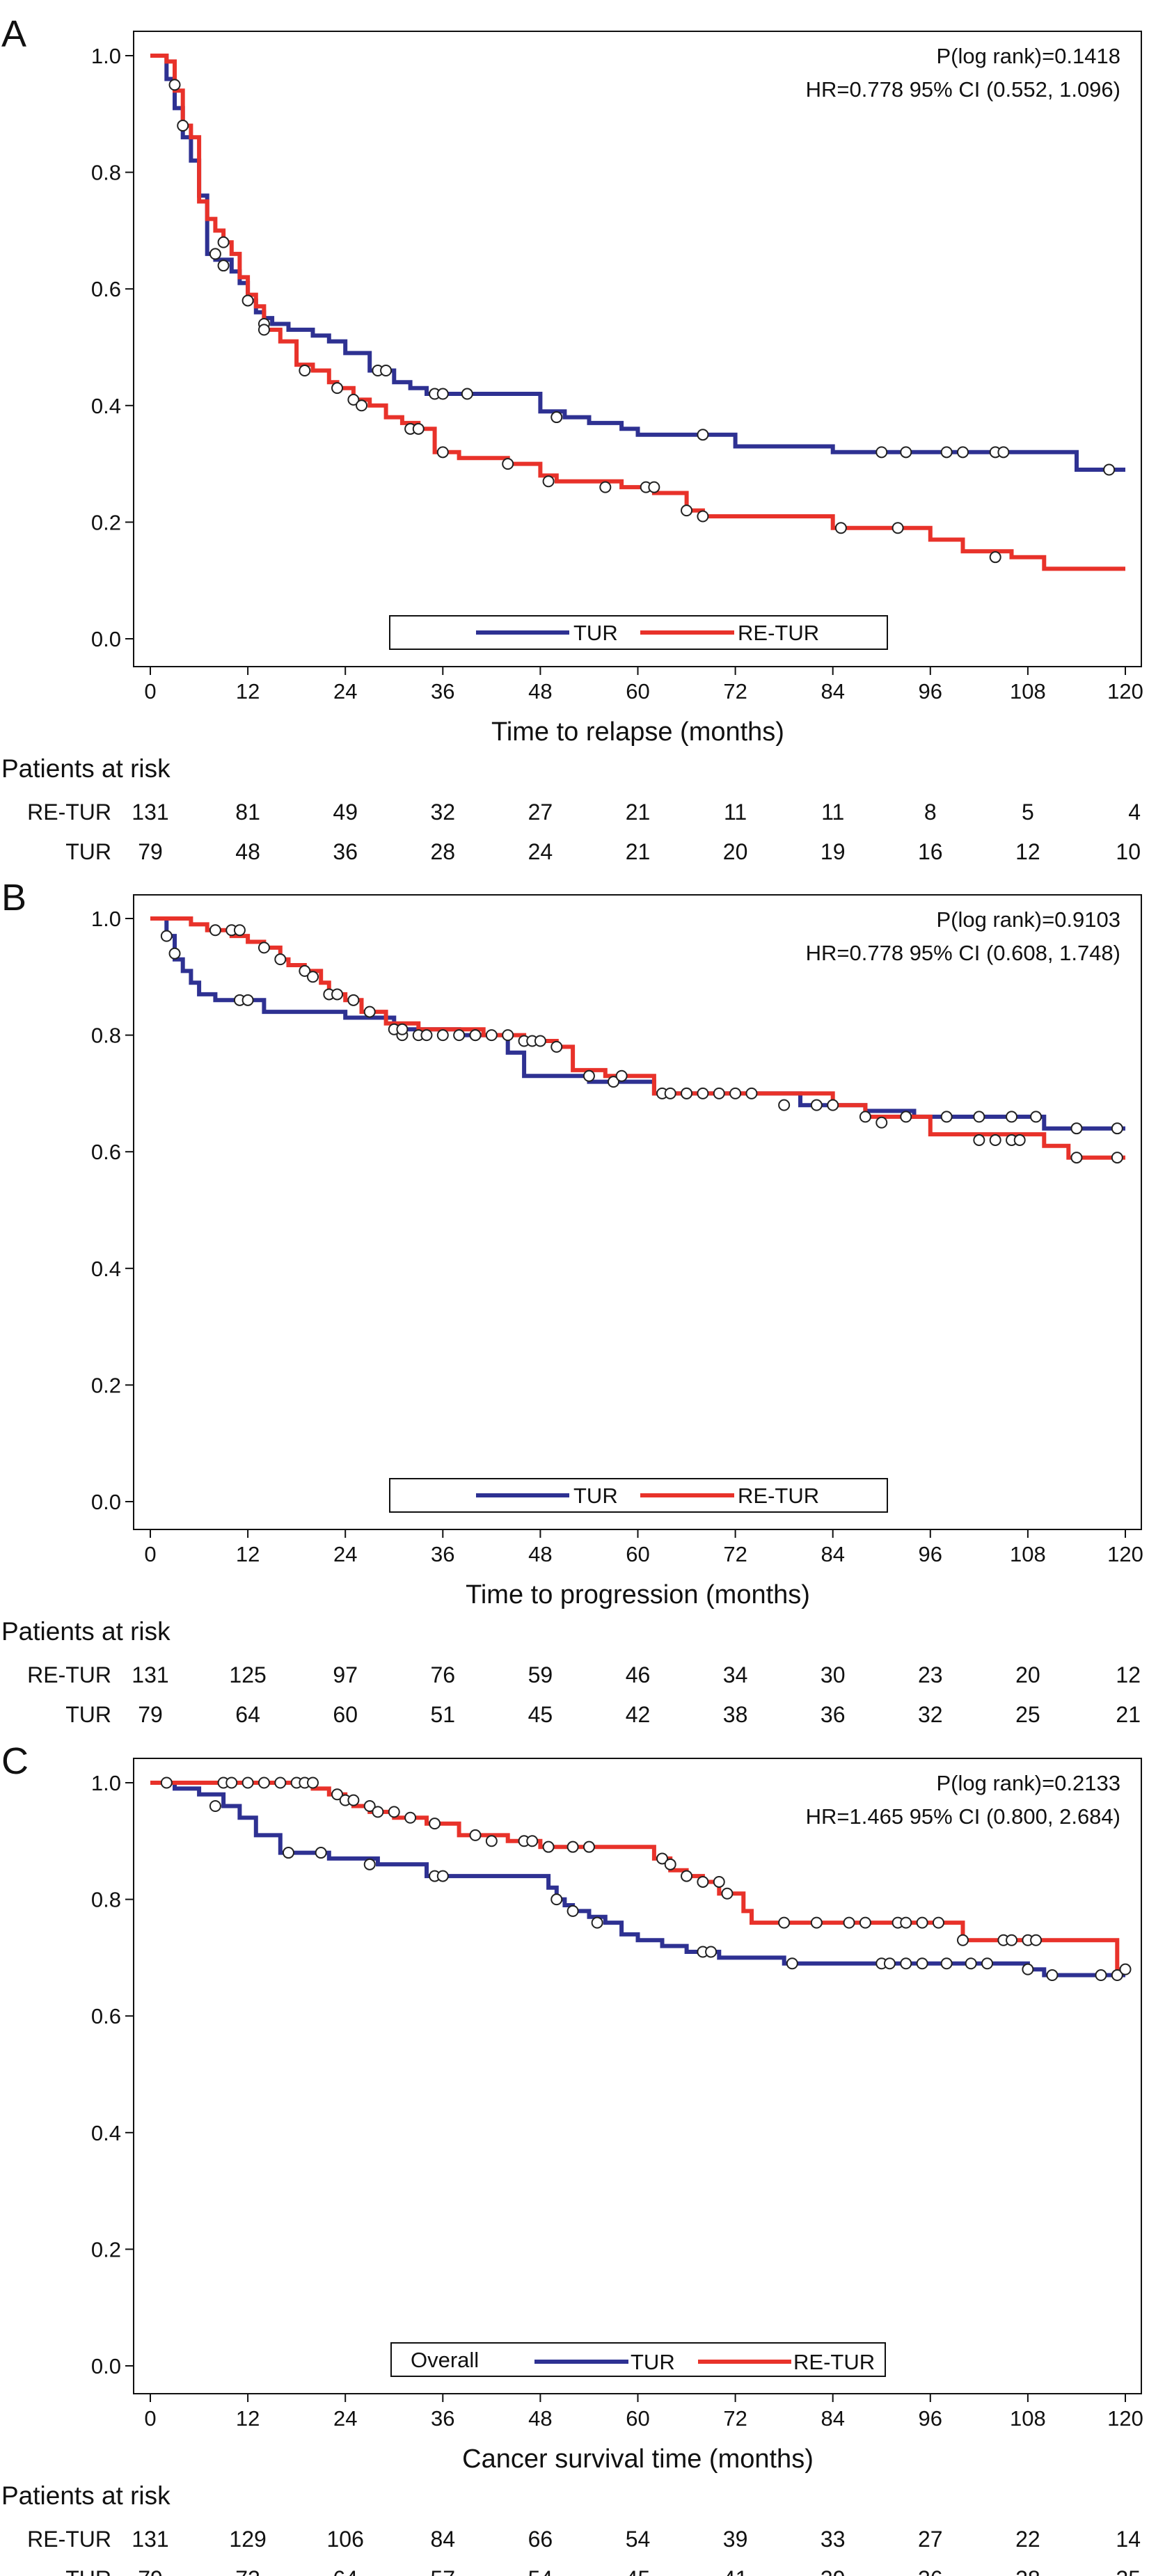  I want to click on risk-count: 24, so click(540, 851).